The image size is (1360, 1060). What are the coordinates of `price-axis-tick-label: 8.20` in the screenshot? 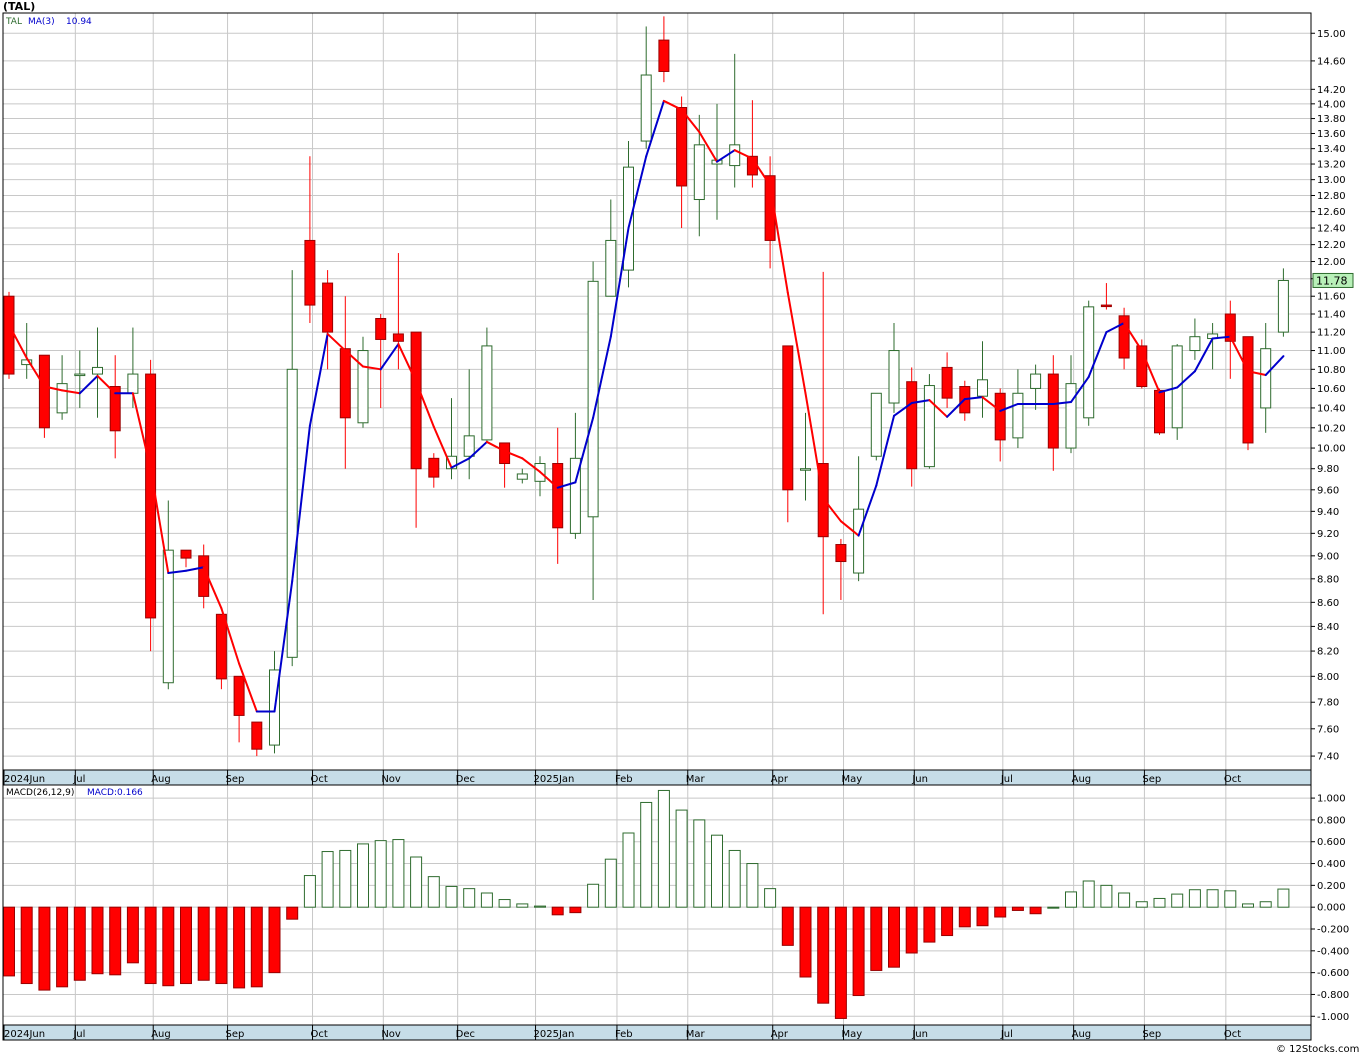 It's located at (1328, 652).